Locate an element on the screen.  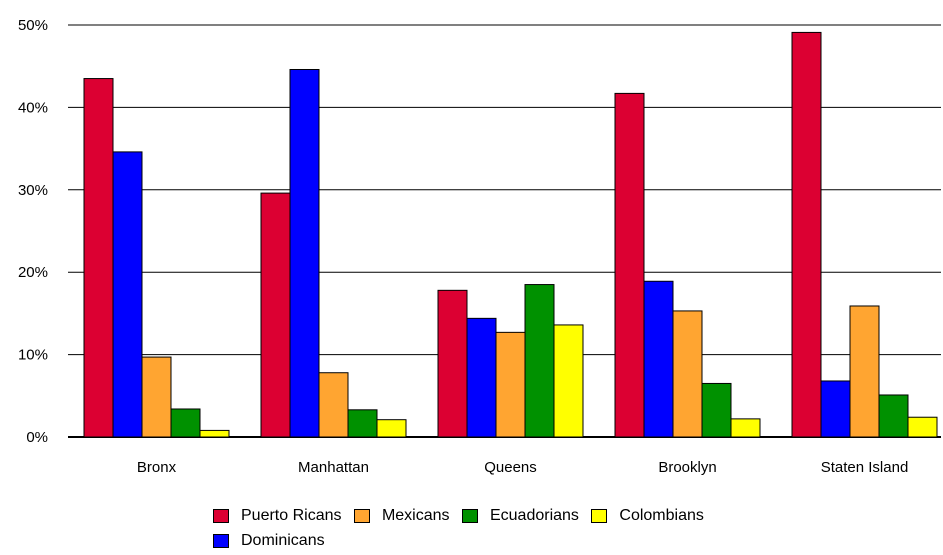
bar-colombians-brooklyn is located at coordinates (745, 428).